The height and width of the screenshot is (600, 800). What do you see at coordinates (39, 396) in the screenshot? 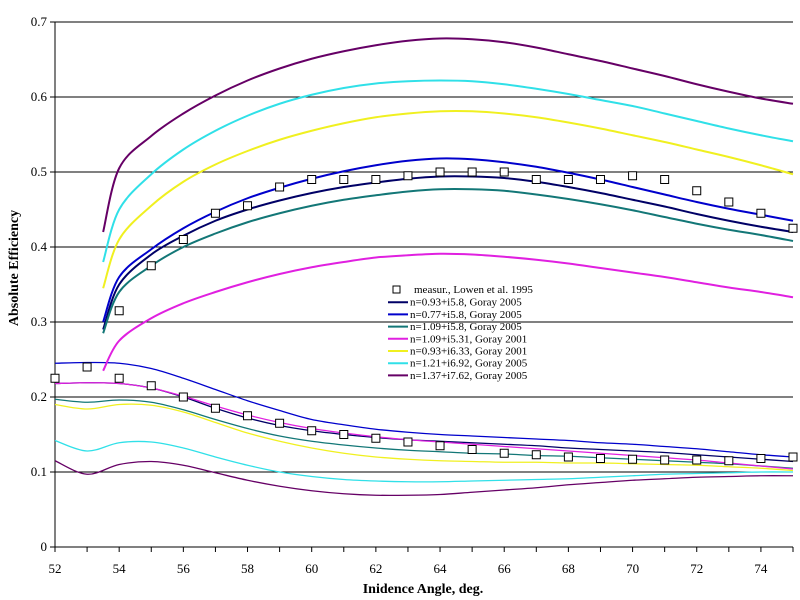
I see `y-tick-label: 0.2` at bounding box center [39, 396].